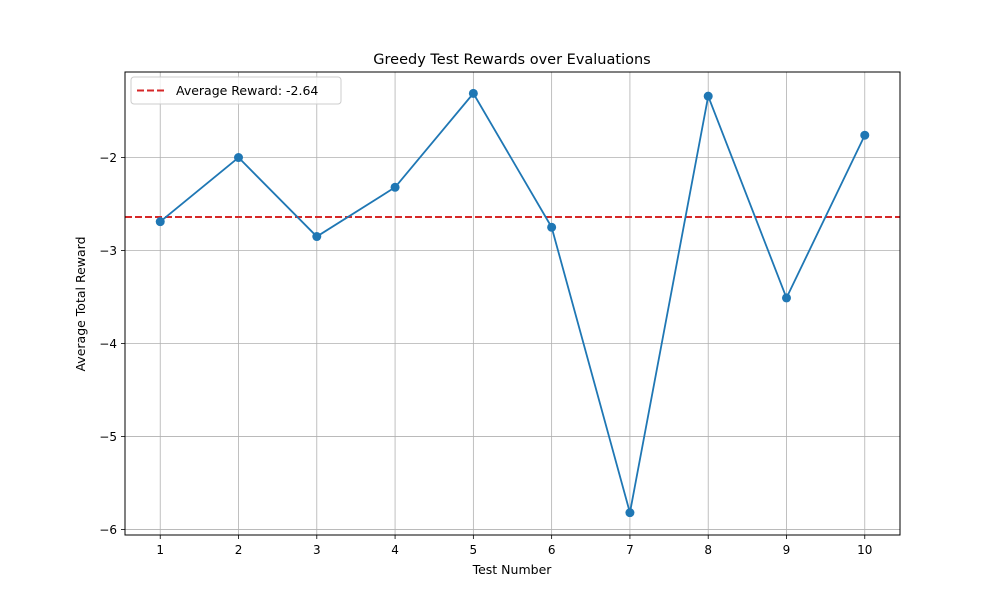 The width and height of the screenshot is (1000, 600). I want to click on x-tick-label: 7, so click(630, 550).